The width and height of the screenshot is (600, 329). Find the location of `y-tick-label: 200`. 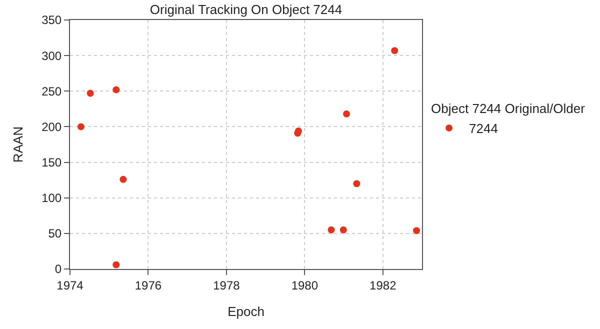

y-tick-label: 200 is located at coordinates (52, 127).